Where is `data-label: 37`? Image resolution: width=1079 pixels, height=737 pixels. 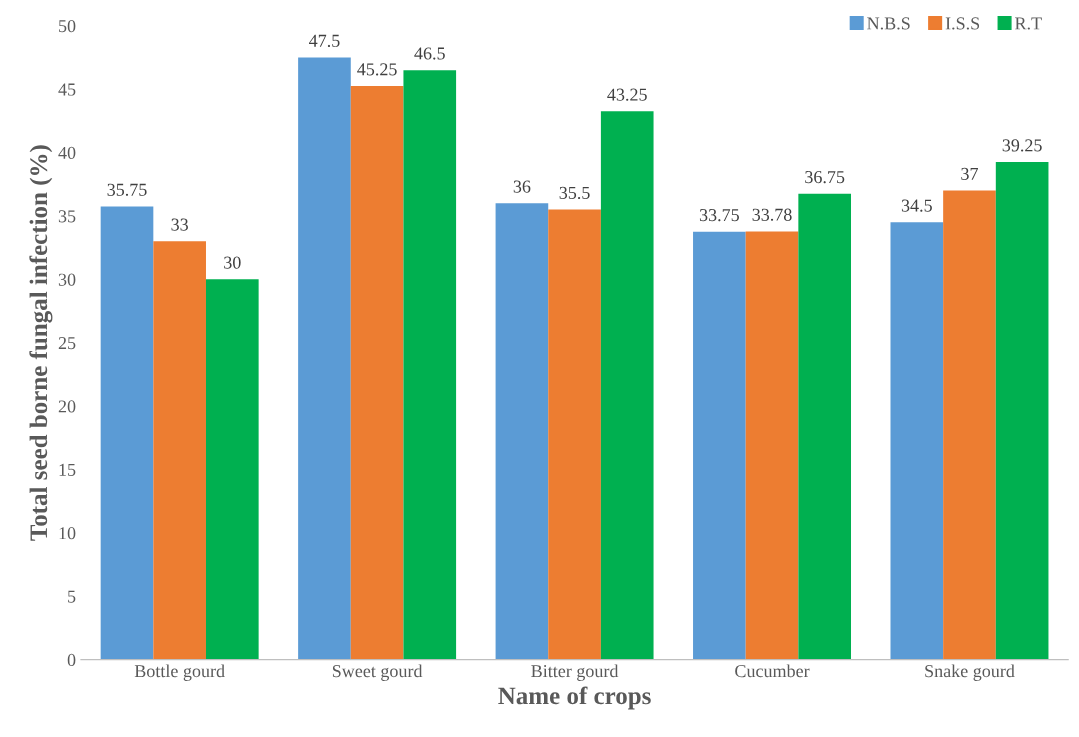 data-label: 37 is located at coordinates (969, 173).